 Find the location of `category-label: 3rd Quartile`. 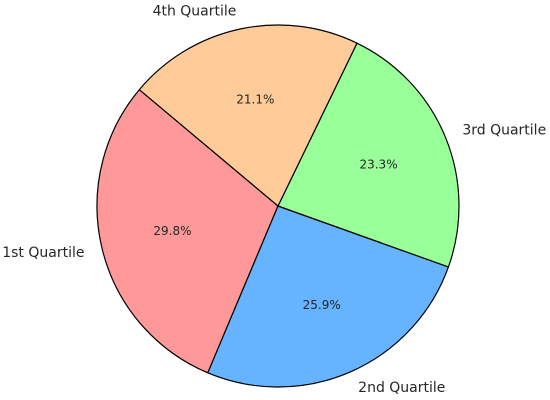

category-label: 3rd Quartile is located at coordinates (504, 131).